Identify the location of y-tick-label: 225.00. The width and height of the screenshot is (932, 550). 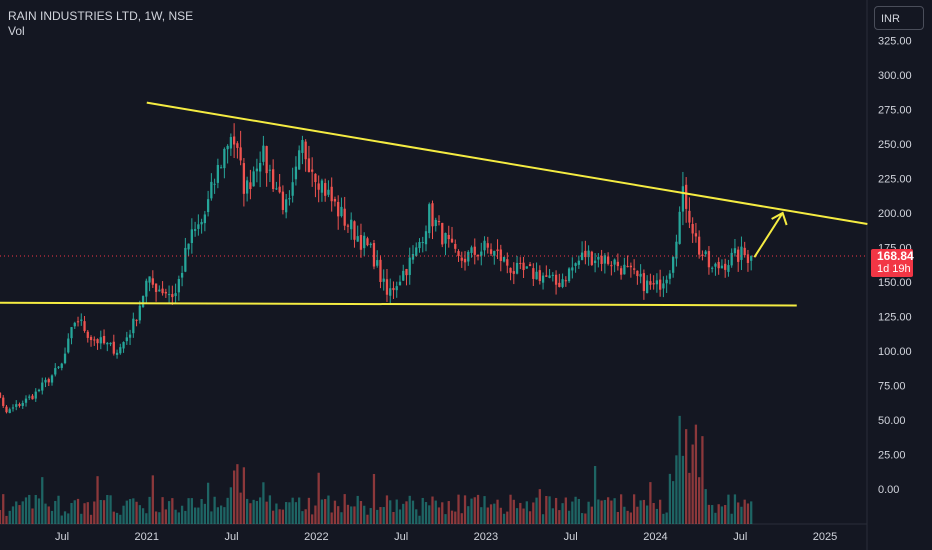
(895, 180).